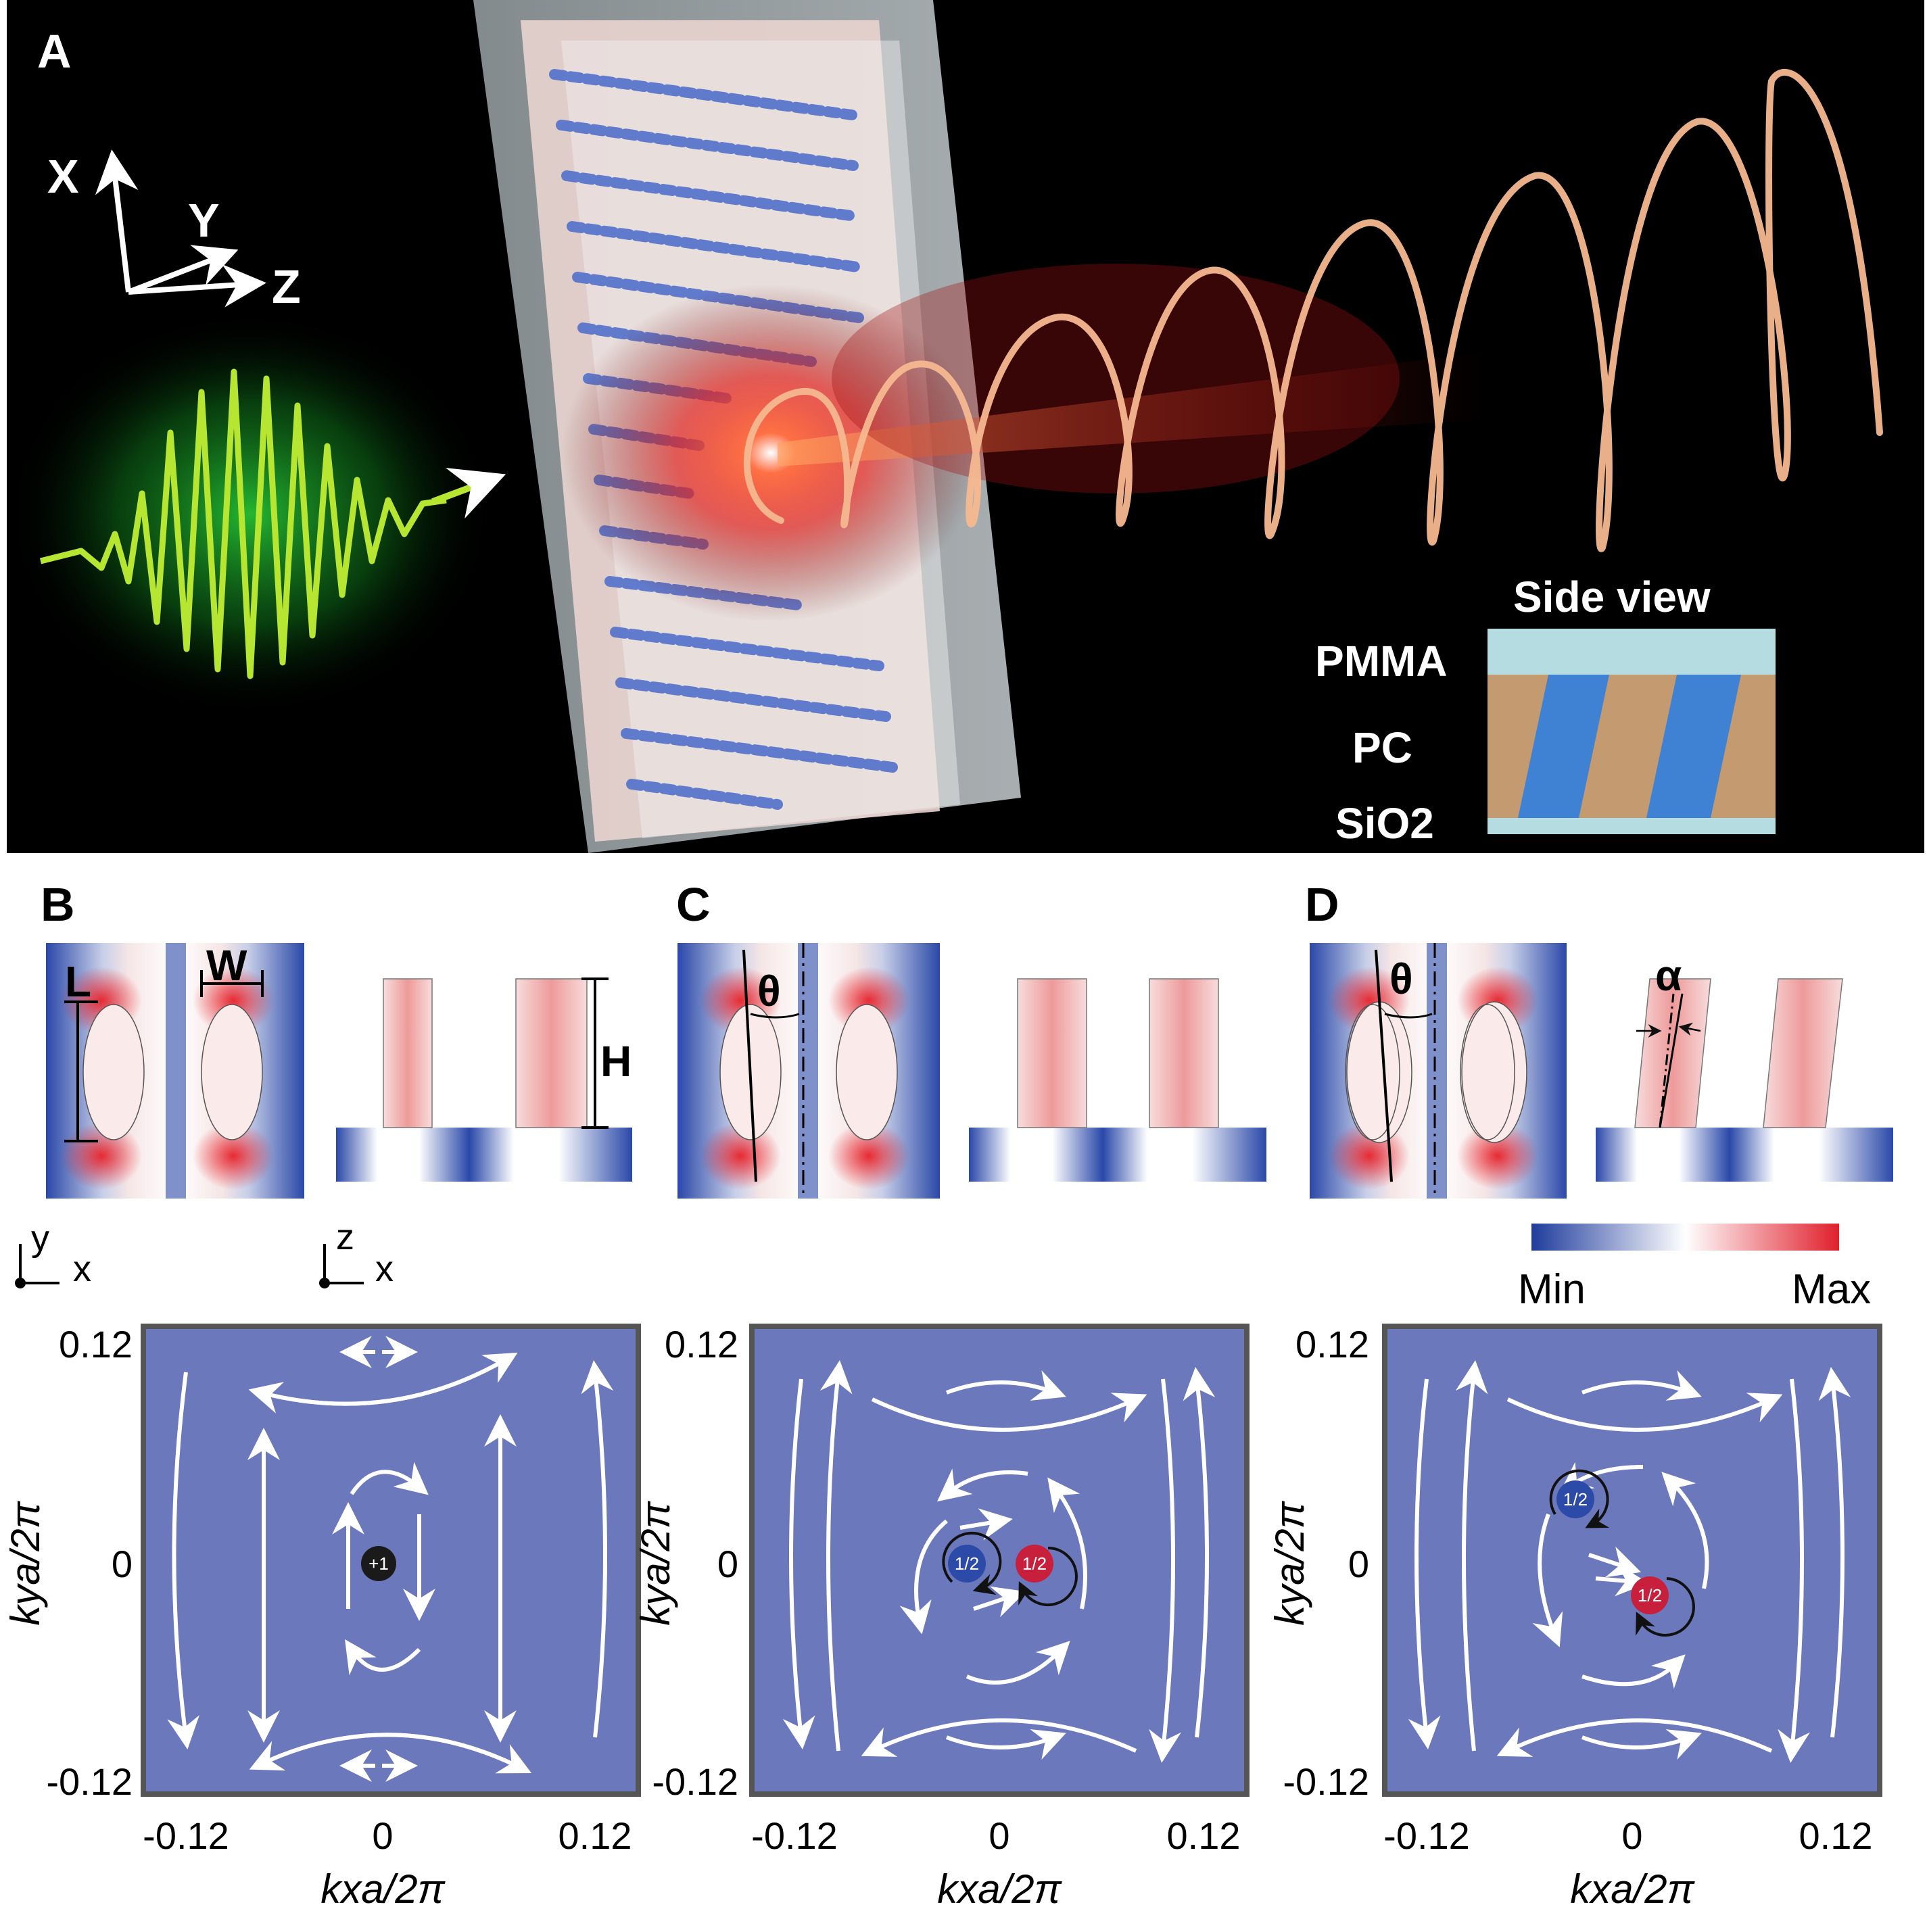 The width and height of the screenshot is (1927, 1932). What do you see at coordinates (1326, 1782) in the screenshot?
I see `plot-d-ytick-bot: -0.12` at bounding box center [1326, 1782].